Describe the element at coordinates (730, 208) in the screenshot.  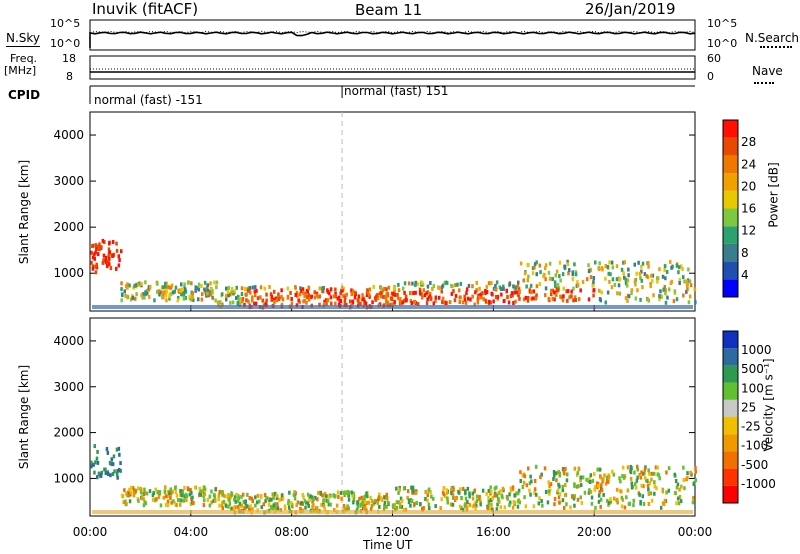
I see `power-colorbar-frame` at that location.